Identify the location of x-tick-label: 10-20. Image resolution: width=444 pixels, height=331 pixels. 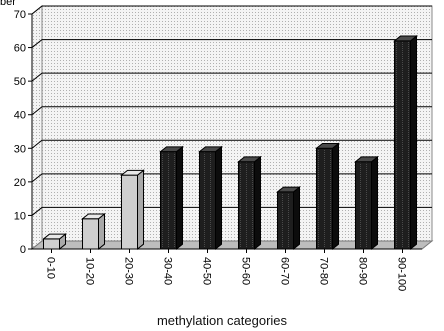
(90, 271).